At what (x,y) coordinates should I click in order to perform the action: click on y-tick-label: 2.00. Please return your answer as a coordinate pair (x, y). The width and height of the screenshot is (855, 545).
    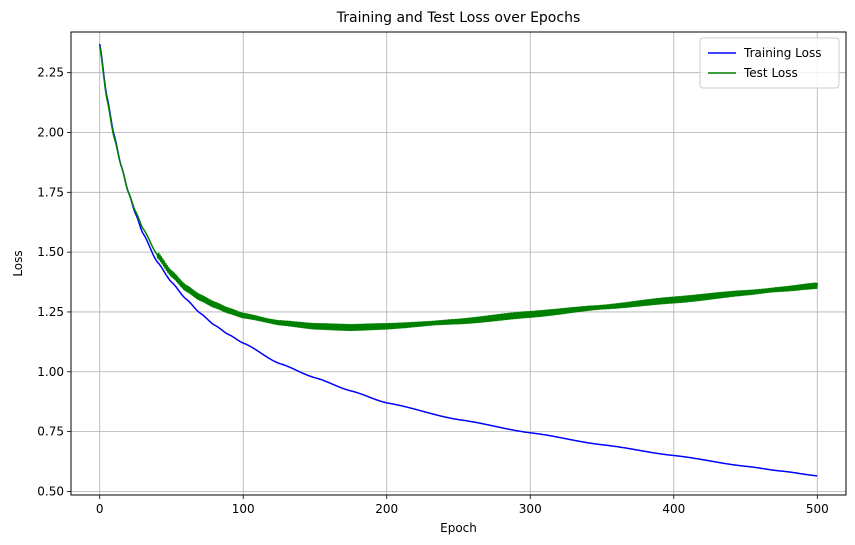
    Looking at the image, I should click on (50, 132).